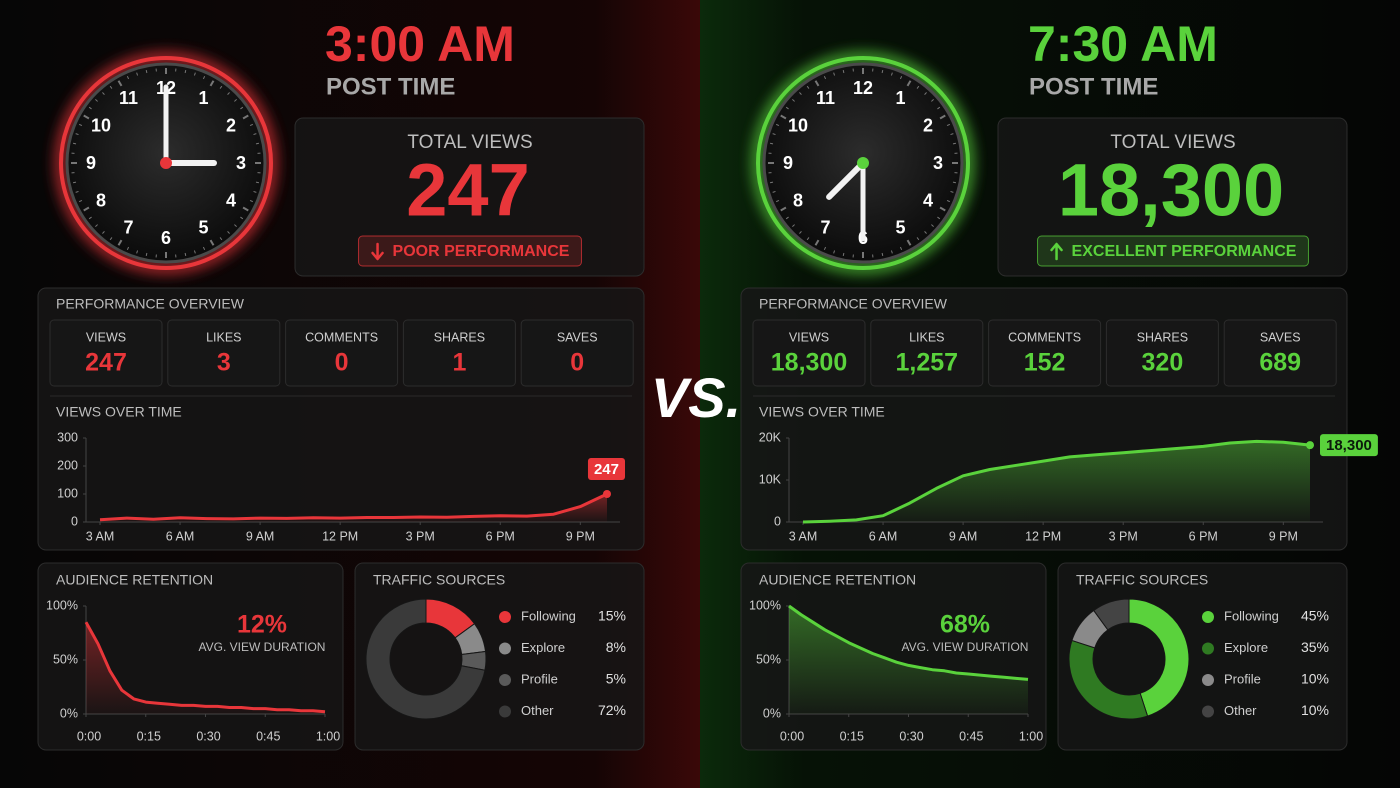 The width and height of the screenshot is (1400, 788). I want to click on x-tick-label: 3 PM, so click(1123, 536).